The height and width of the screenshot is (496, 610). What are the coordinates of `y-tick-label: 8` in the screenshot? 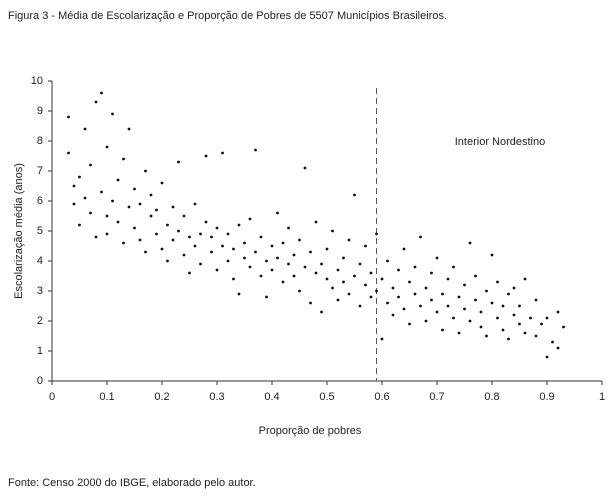 It's located at (40, 141).